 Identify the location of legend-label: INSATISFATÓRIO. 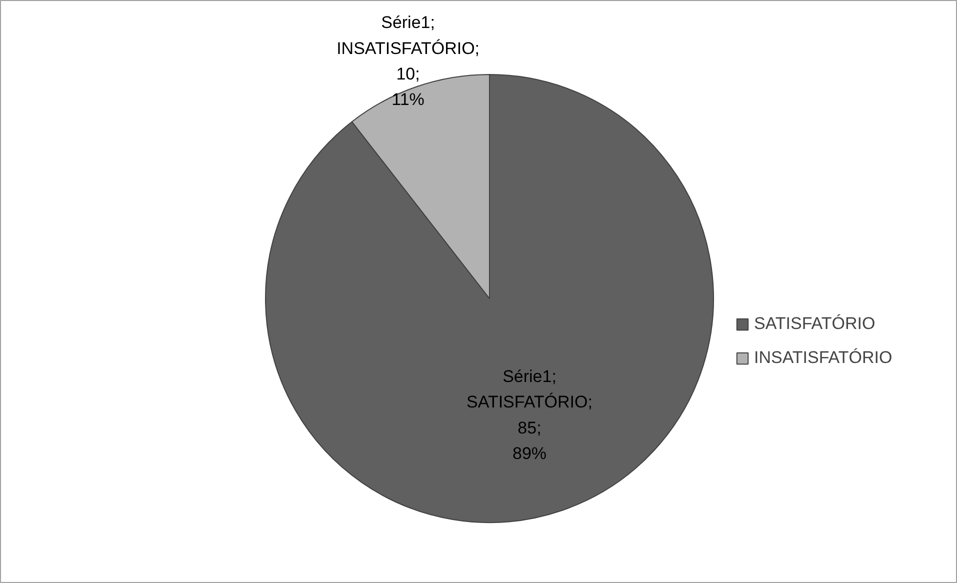
(823, 358).